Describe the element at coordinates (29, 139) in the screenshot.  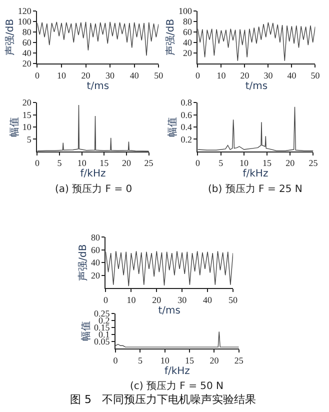
I see `y-tick-label: 5` at that location.